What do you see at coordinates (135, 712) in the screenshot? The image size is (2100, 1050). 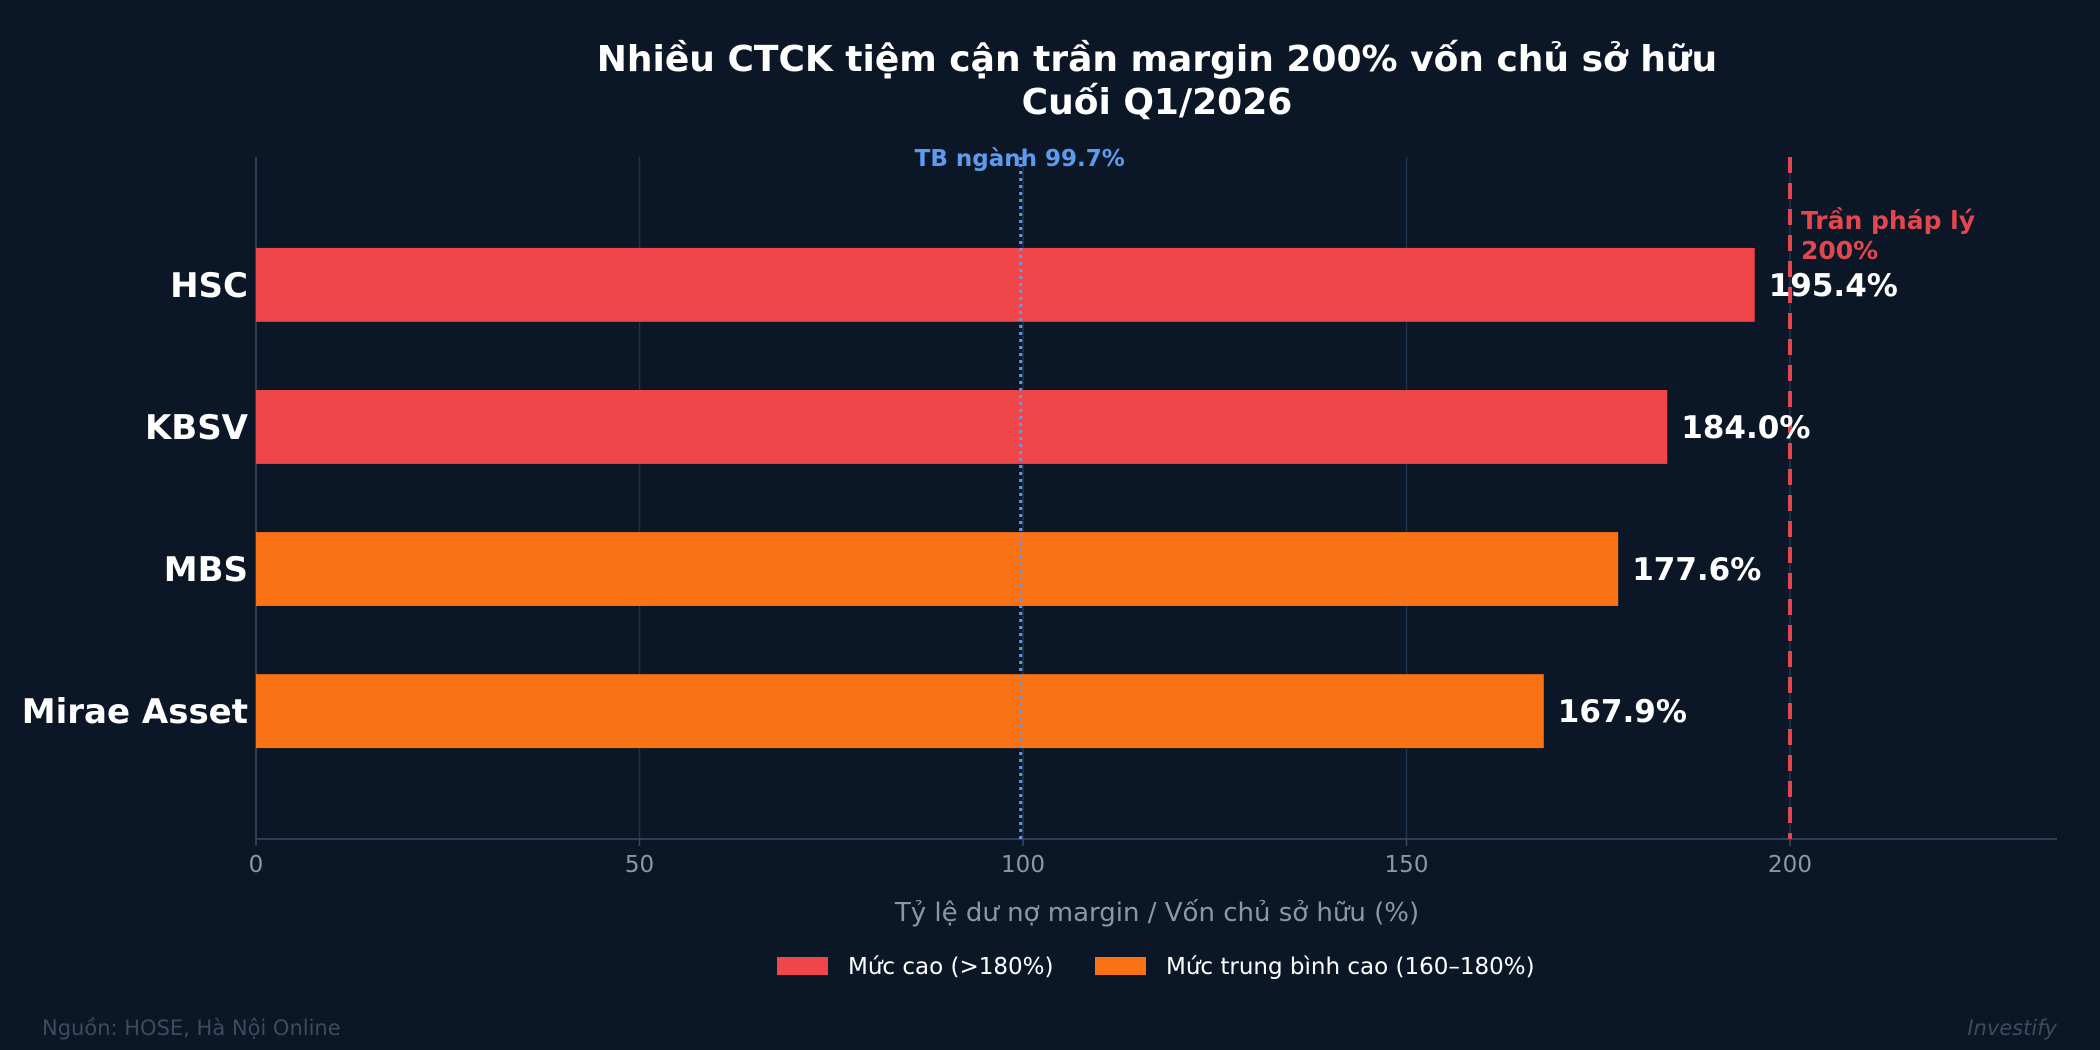 I see `category-label: Mirae Asset` at bounding box center [135, 712].